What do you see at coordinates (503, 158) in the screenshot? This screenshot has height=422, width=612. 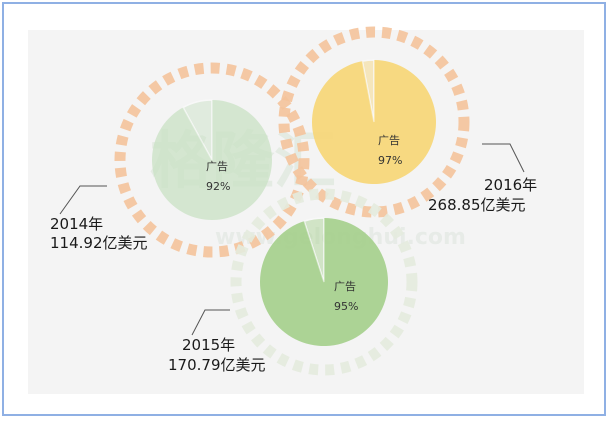 I see `leader-line-2016` at bounding box center [503, 158].